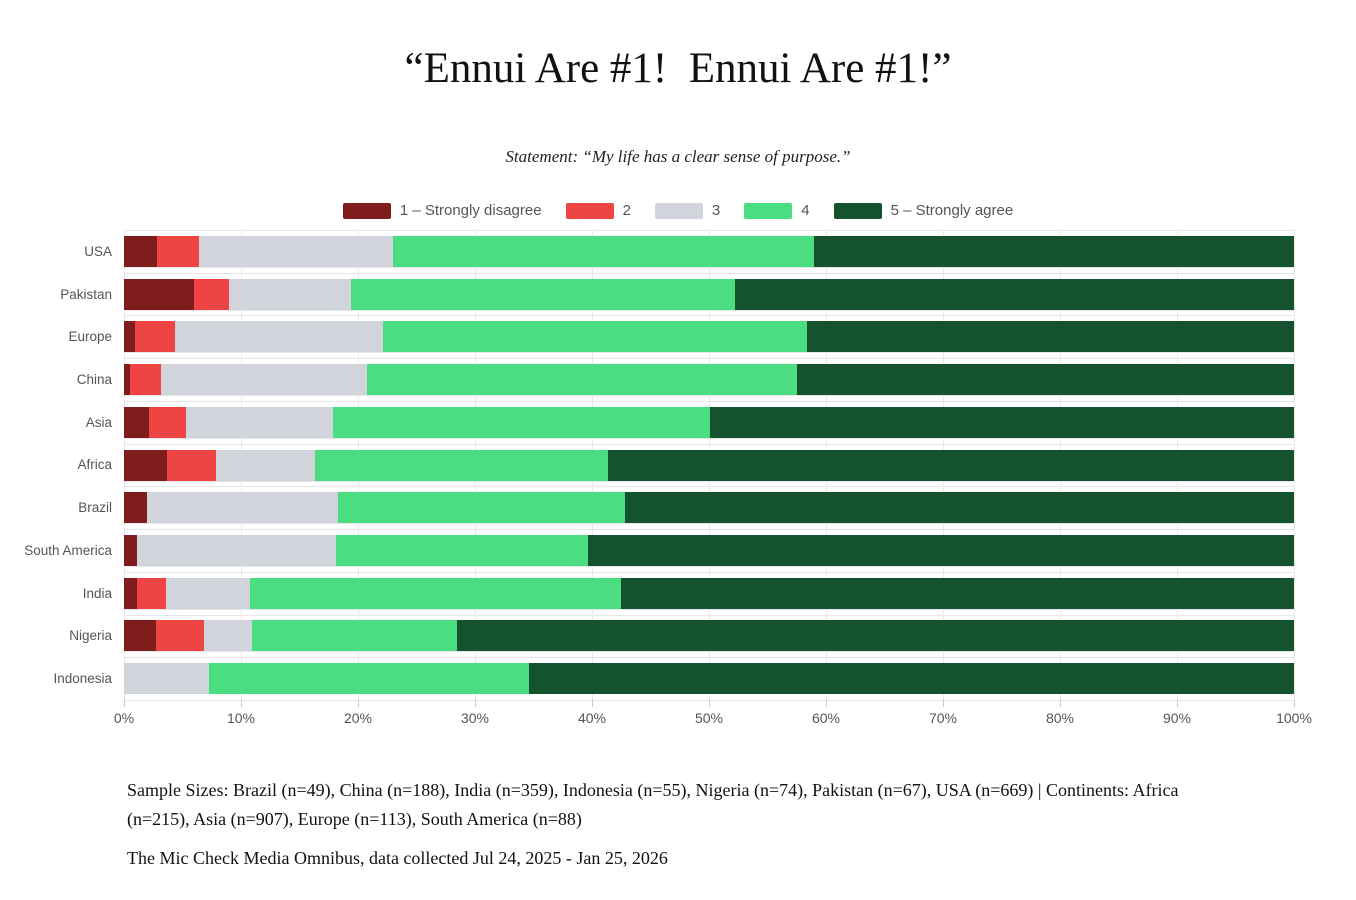  I want to click on legend-item: 4, so click(777, 210).